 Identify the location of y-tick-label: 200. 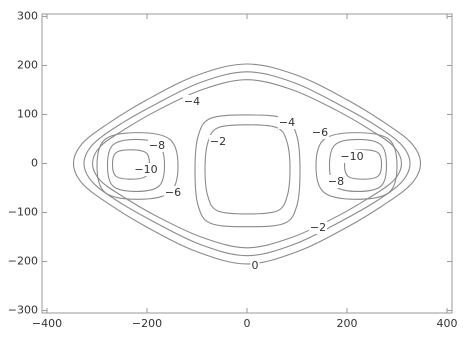
(27, 64).